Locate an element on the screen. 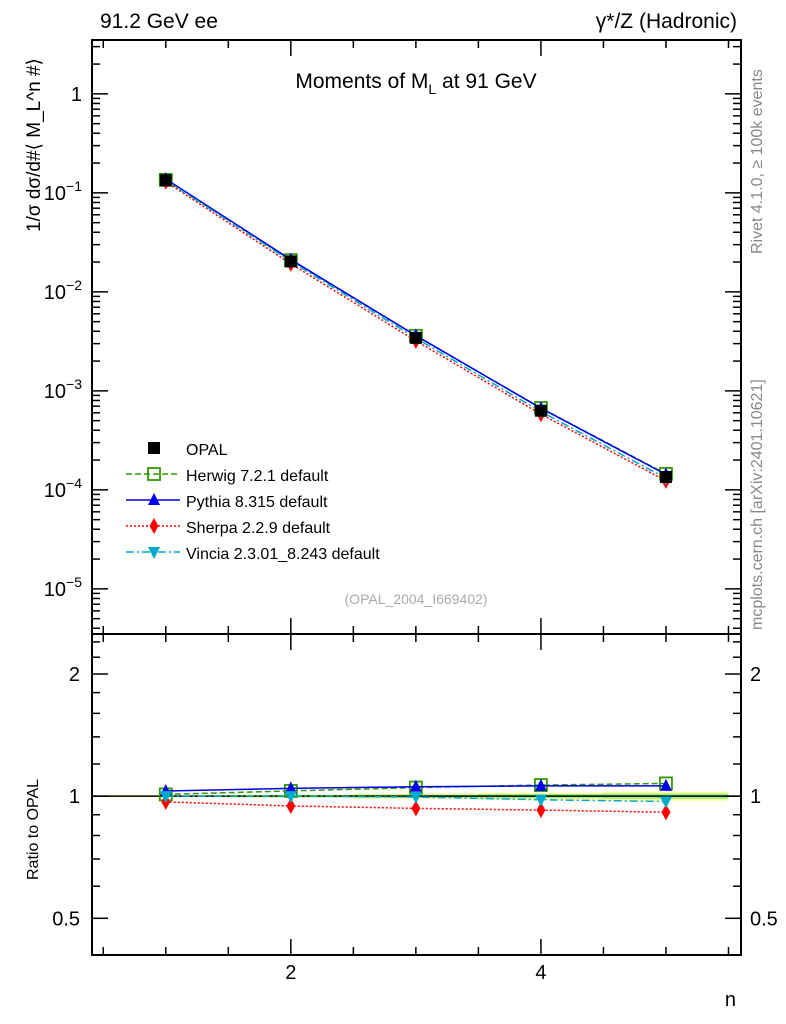  ratio-tick-label-left: 1 is located at coordinates (74, 797).